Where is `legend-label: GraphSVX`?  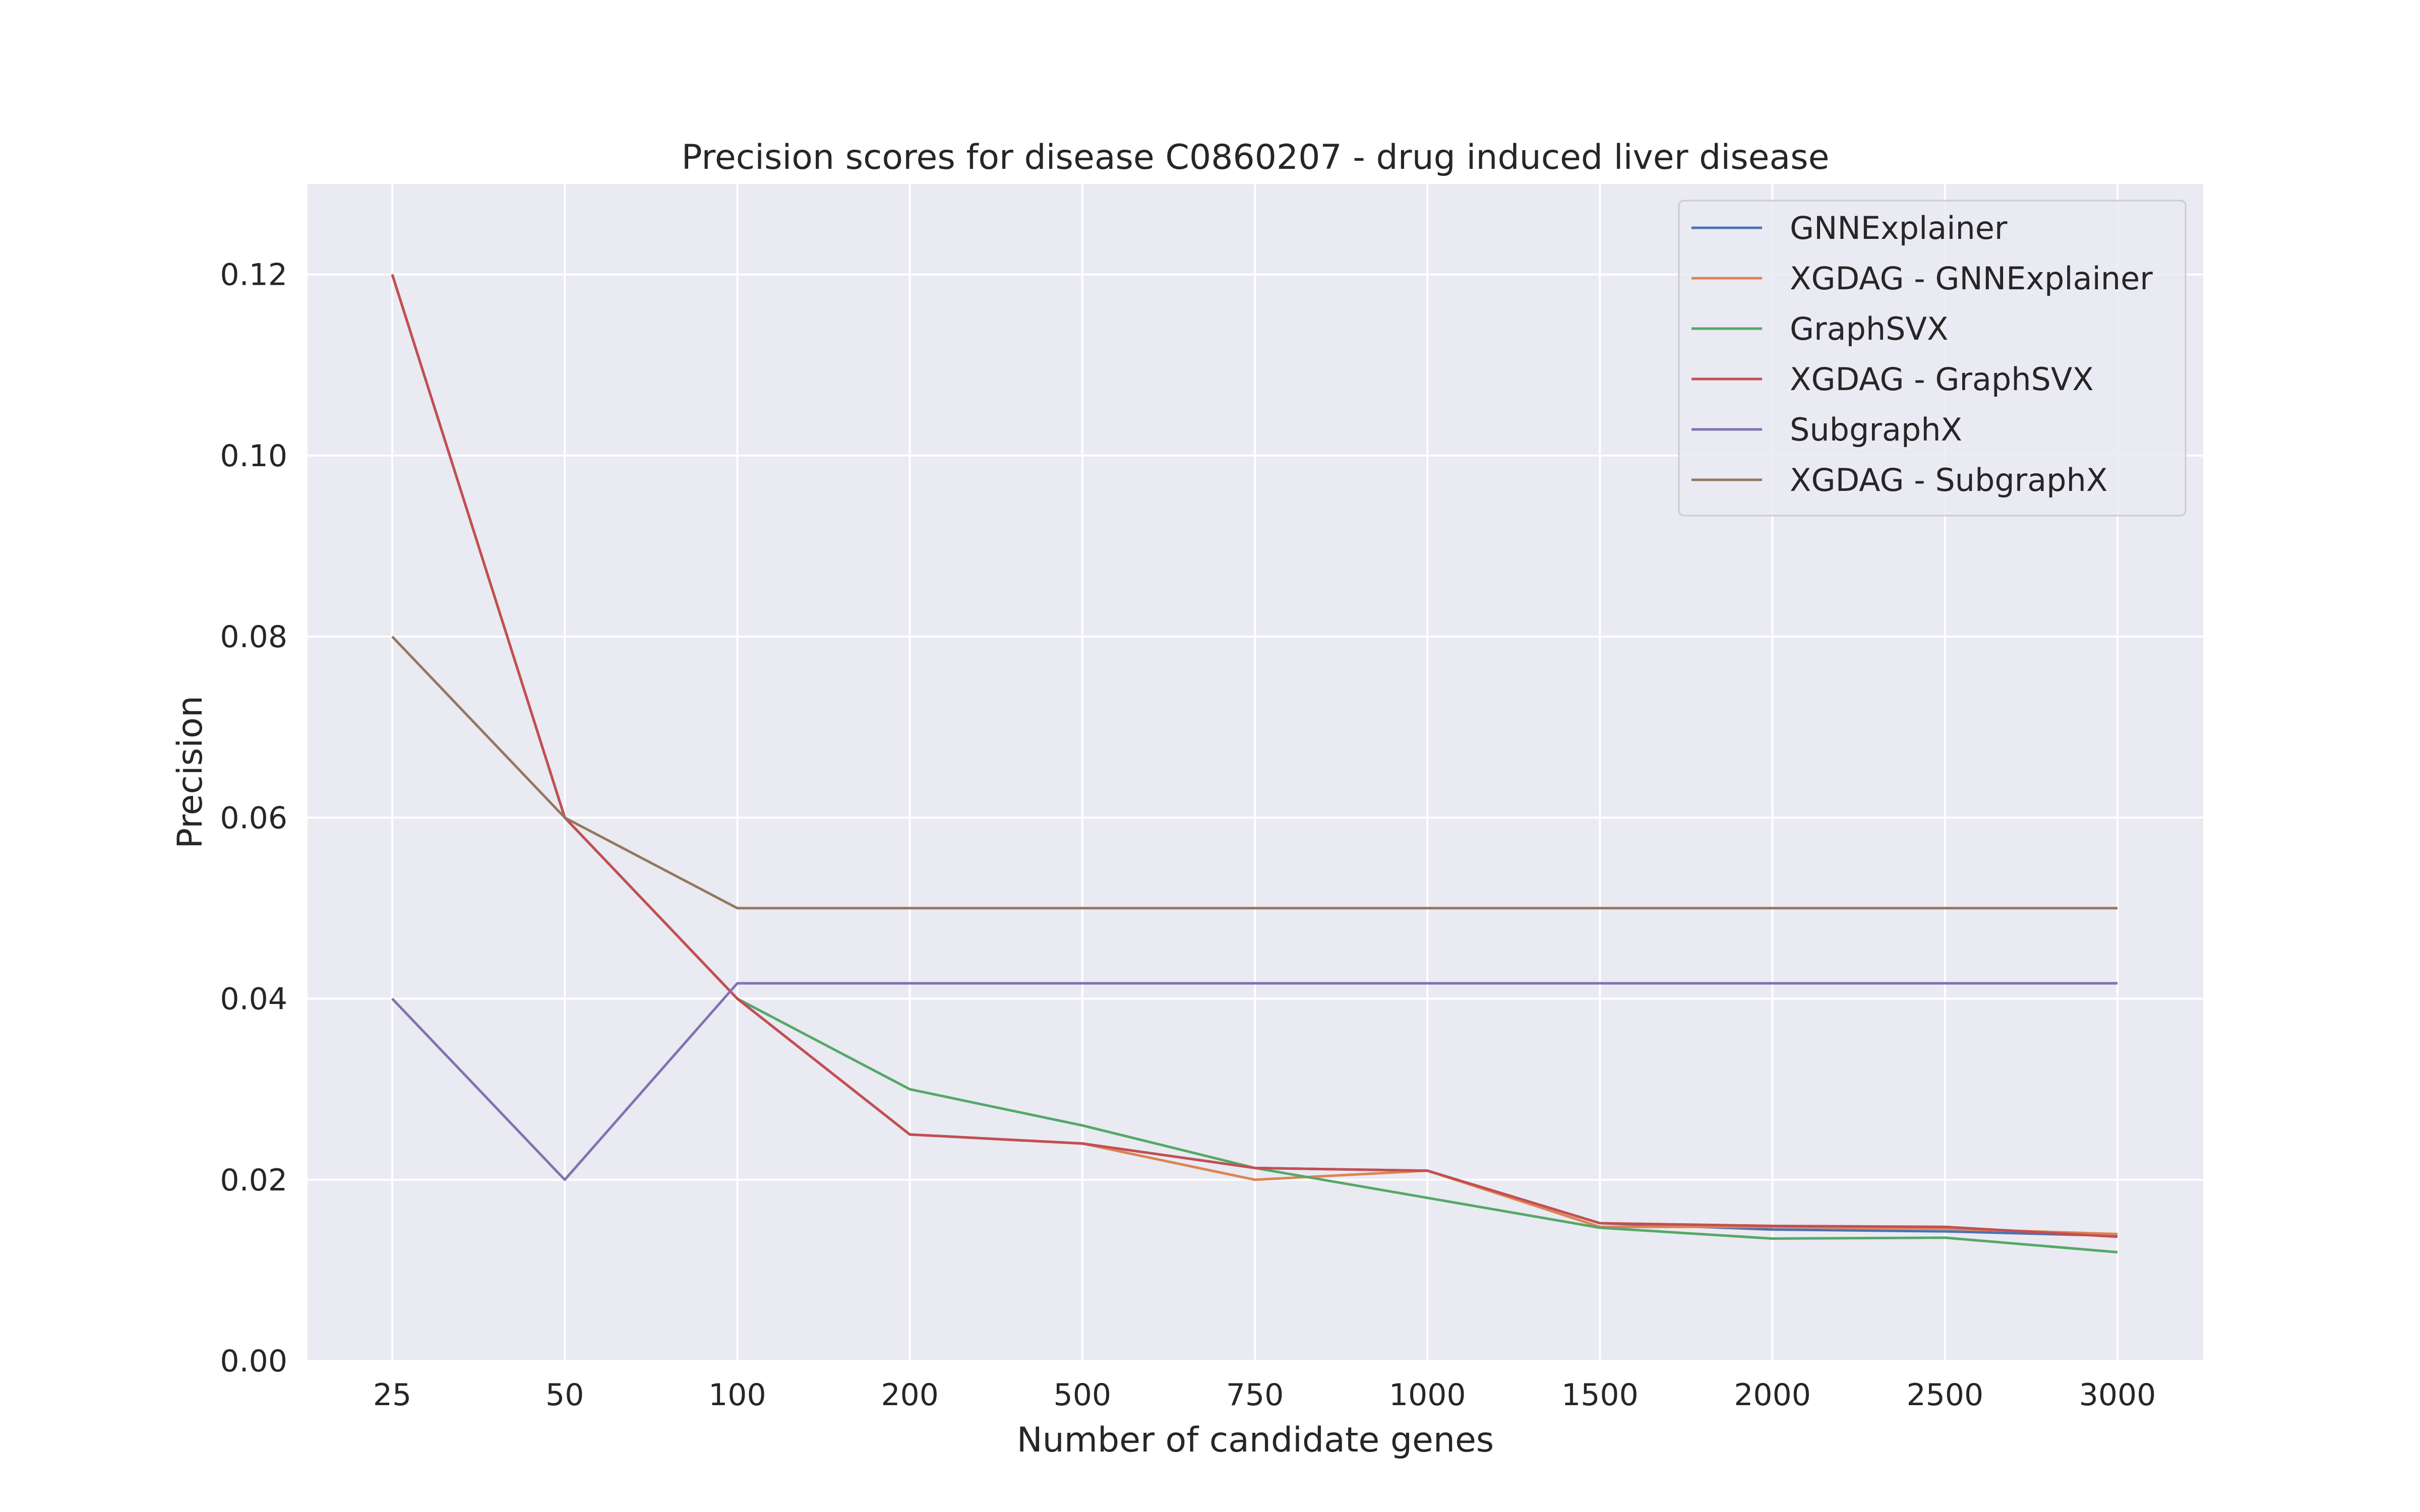 legend-label: GraphSVX is located at coordinates (1869, 328).